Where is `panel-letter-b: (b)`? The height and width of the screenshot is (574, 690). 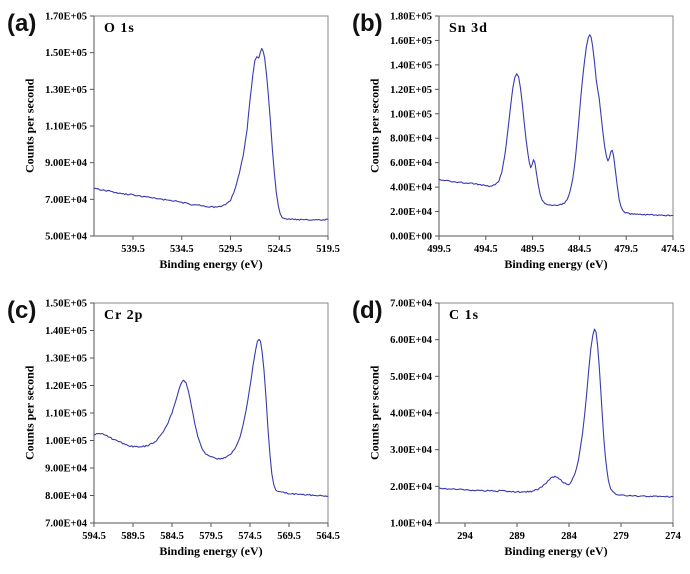
panel-letter-b: (b) is located at coordinates (367, 23).